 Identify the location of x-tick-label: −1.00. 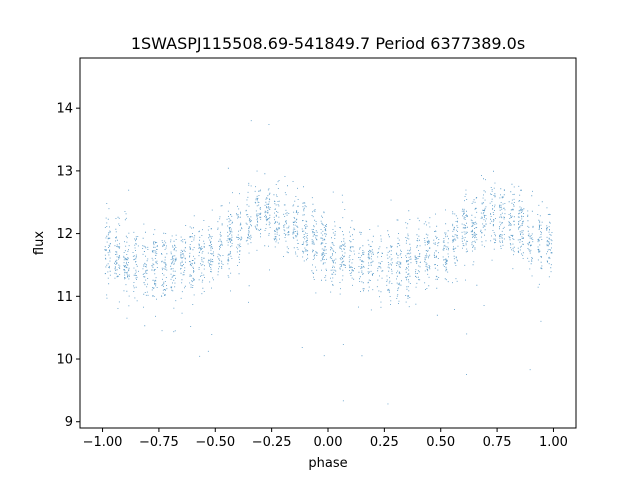
(103, 442).